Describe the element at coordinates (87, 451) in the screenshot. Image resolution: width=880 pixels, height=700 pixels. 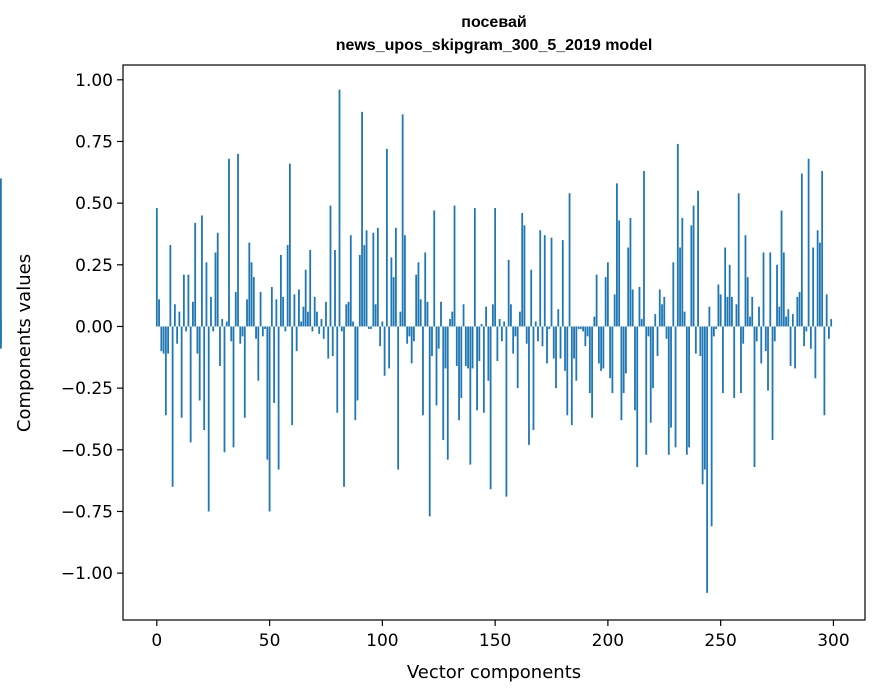
I see `y-tick-label: −0.50` at that location.